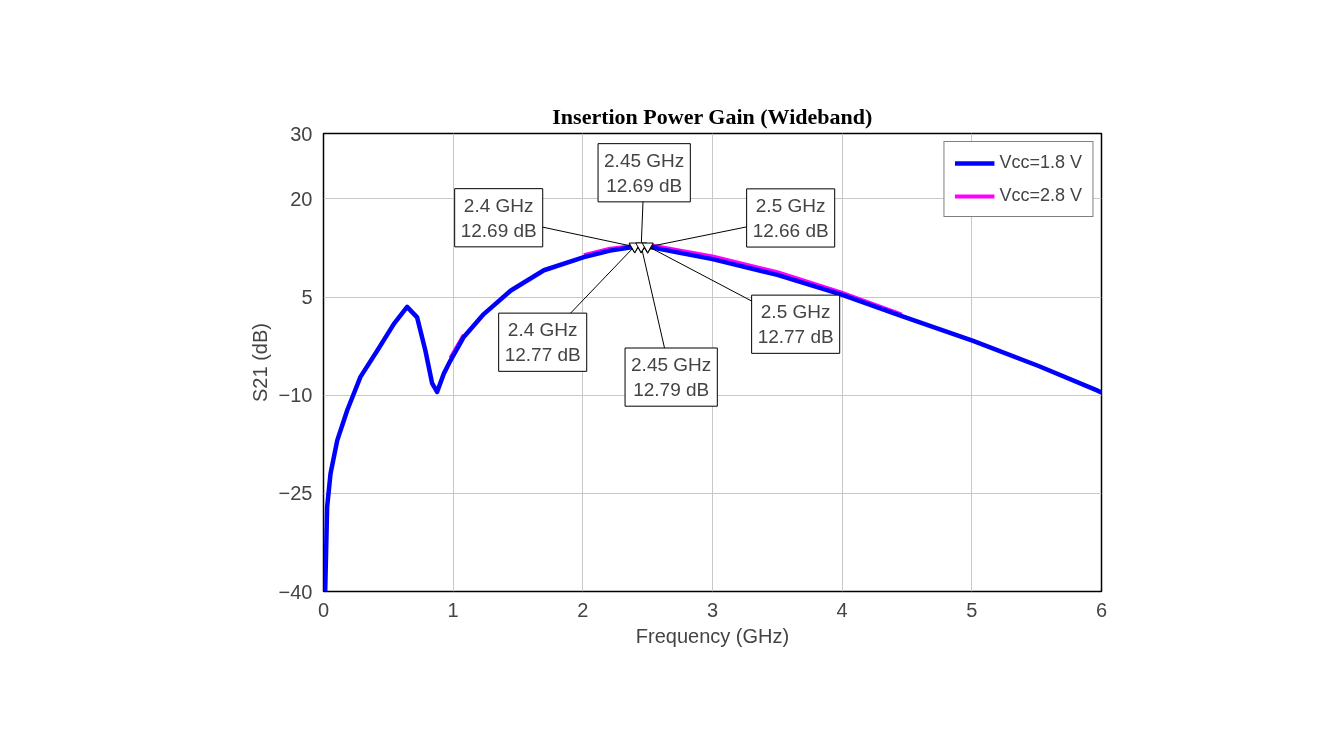 The image size is (1334, 749). What do you see at coordinates (295, 395) in the screenshot?
I see `y-tick-label: −10` at bounding box center [295, 395].